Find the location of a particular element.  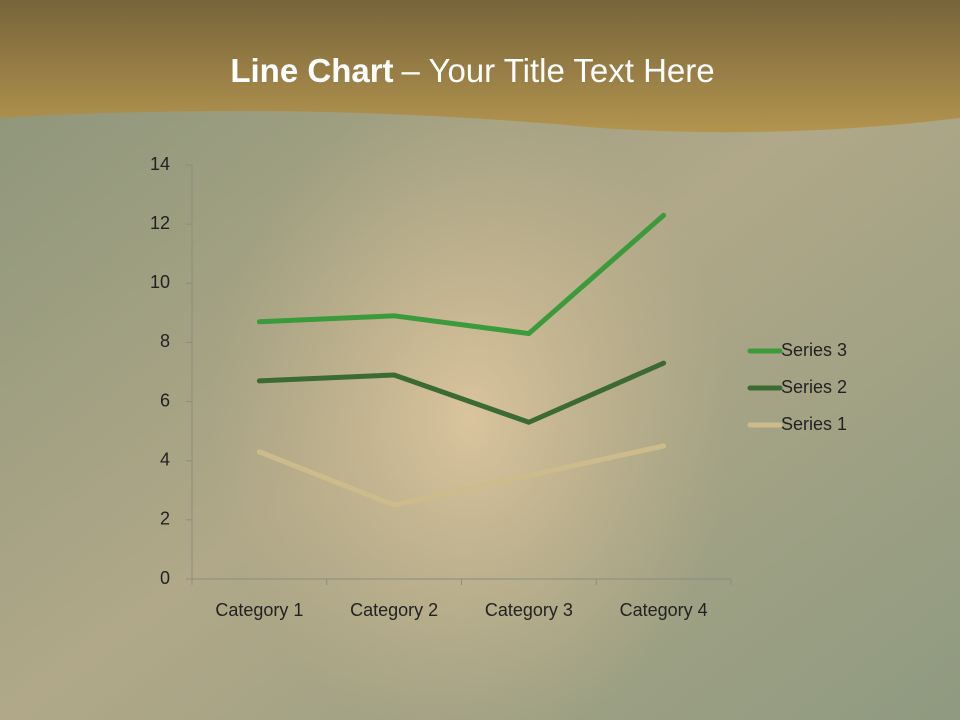

legend-label: Series 2 is located at coordinates (814, 387).